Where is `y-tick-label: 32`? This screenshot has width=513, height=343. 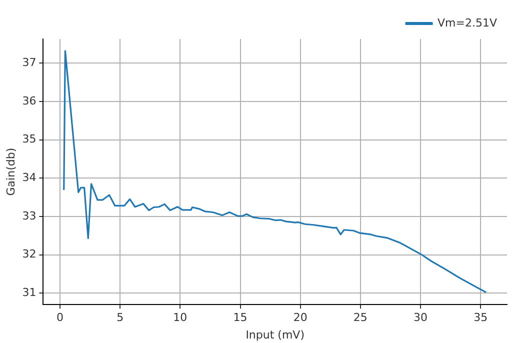
y-tick-label: 32 is located at coordinates (29, 254).